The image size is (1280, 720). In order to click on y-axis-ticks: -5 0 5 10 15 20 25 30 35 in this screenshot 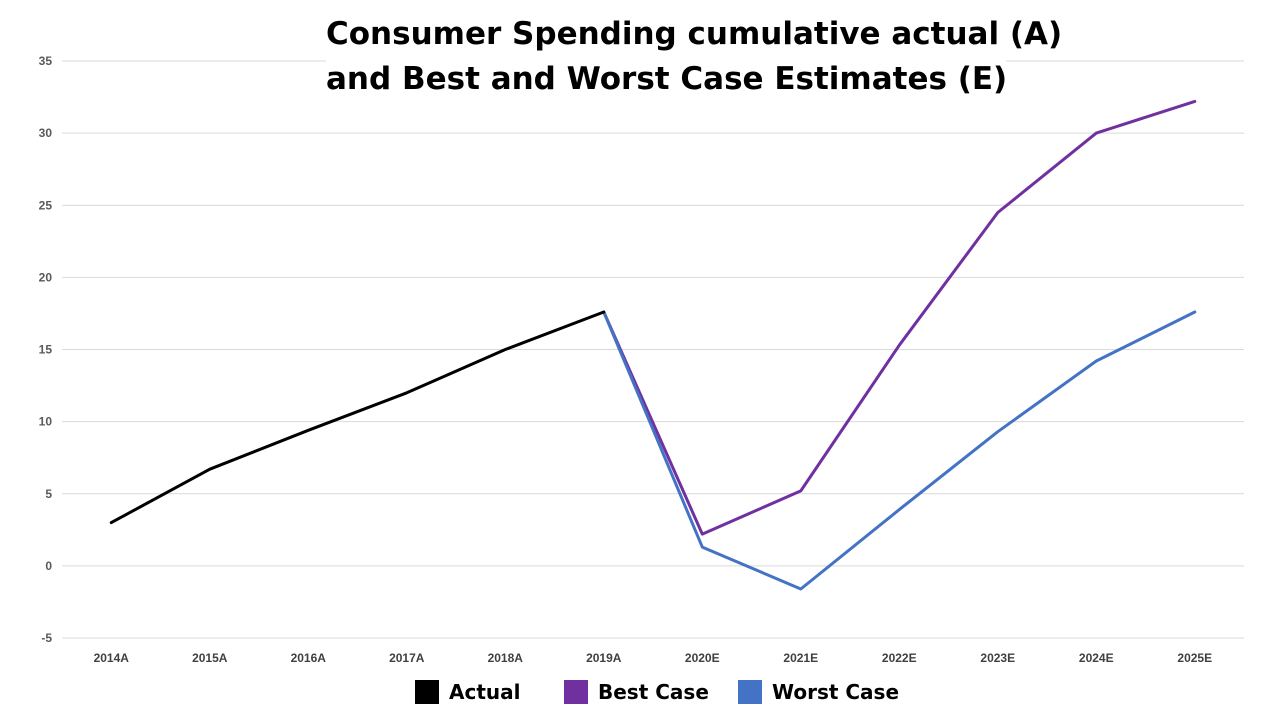, I will do `click(46, 349)`.